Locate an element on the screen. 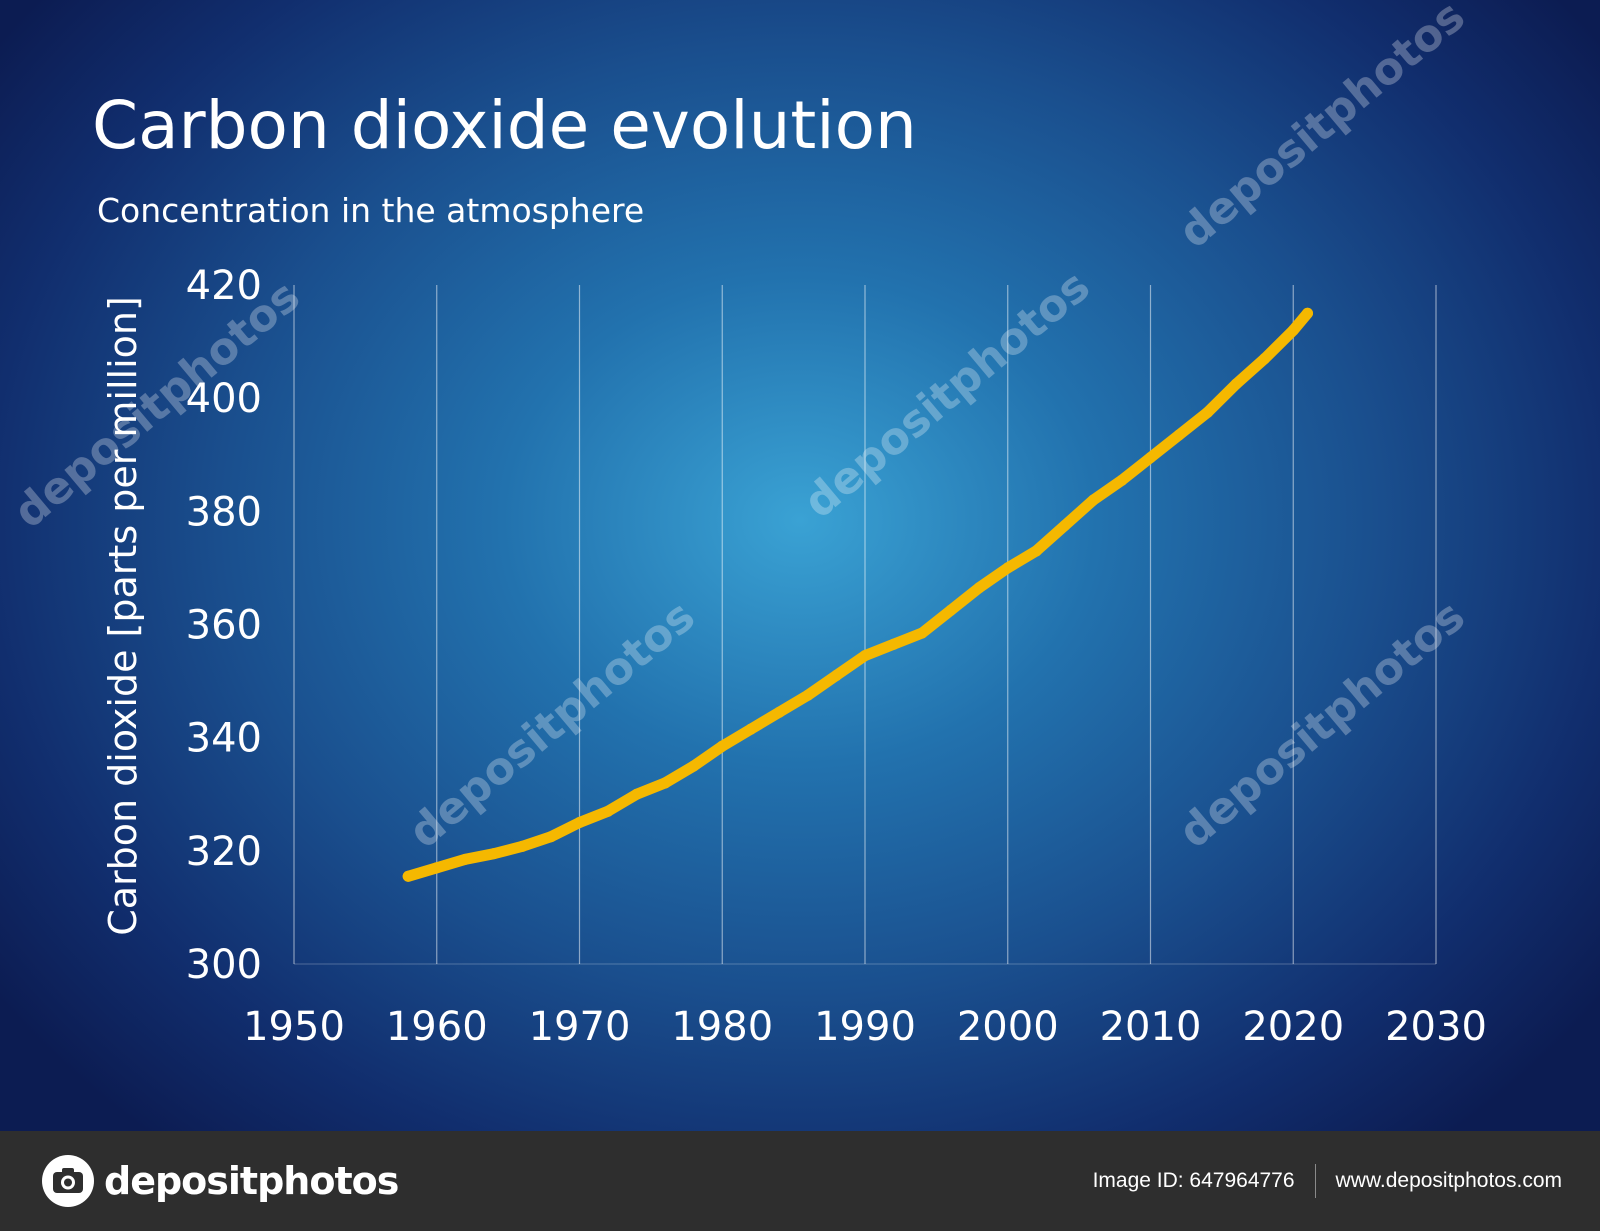  x-tick-label: 2030 is located at coordinates (1436, 1027).